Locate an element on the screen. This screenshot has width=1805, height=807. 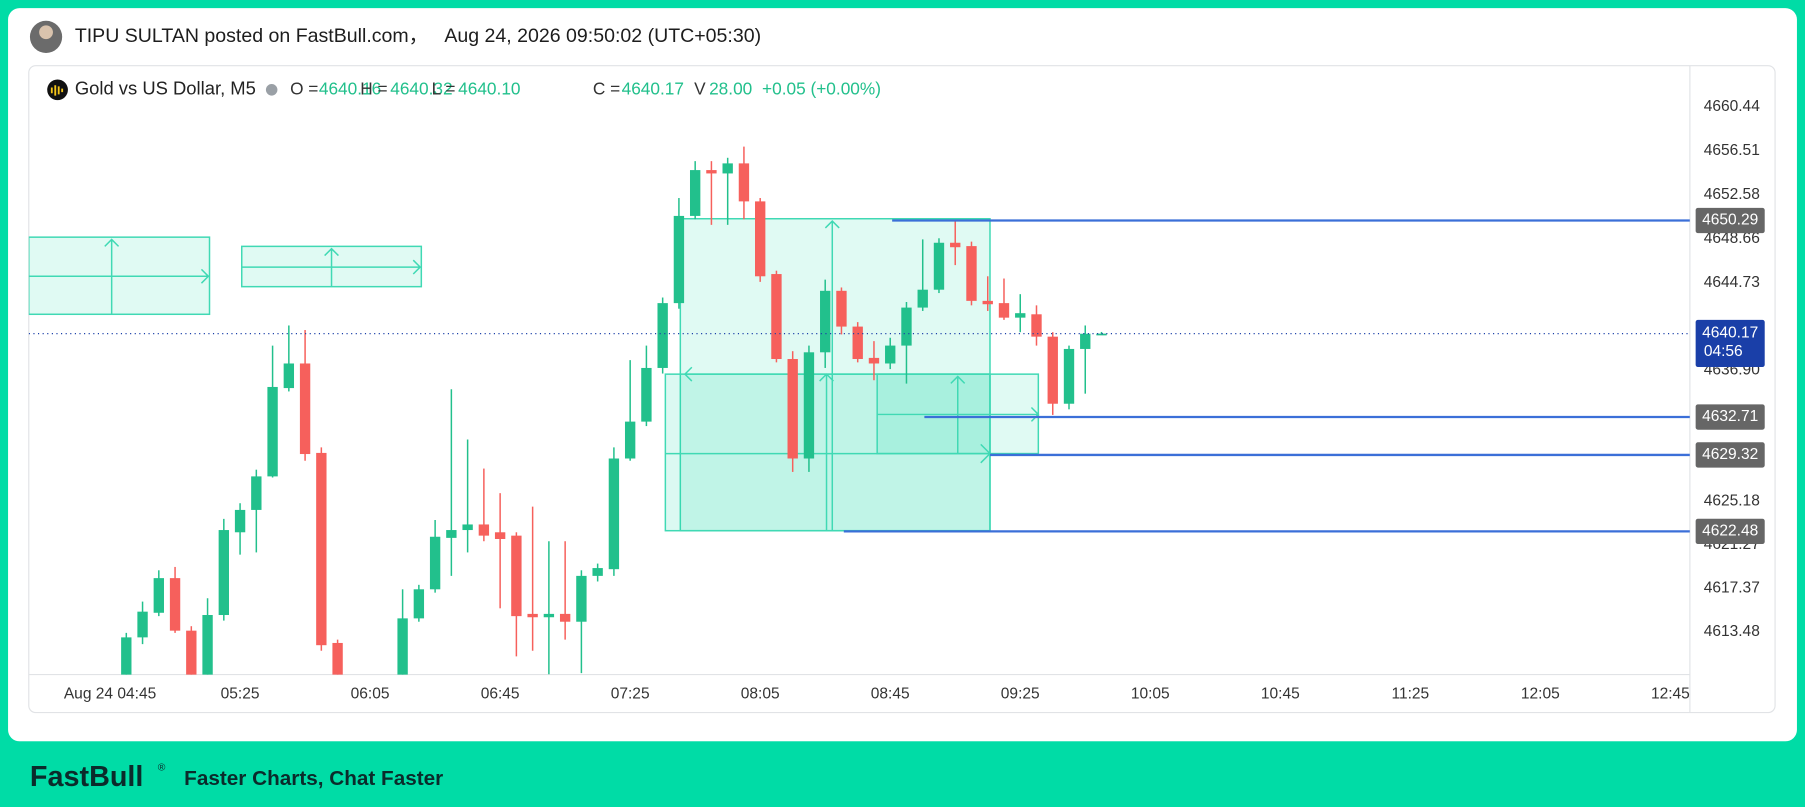
x-tick-label: 05:25 is located at coordinates (240, 693).